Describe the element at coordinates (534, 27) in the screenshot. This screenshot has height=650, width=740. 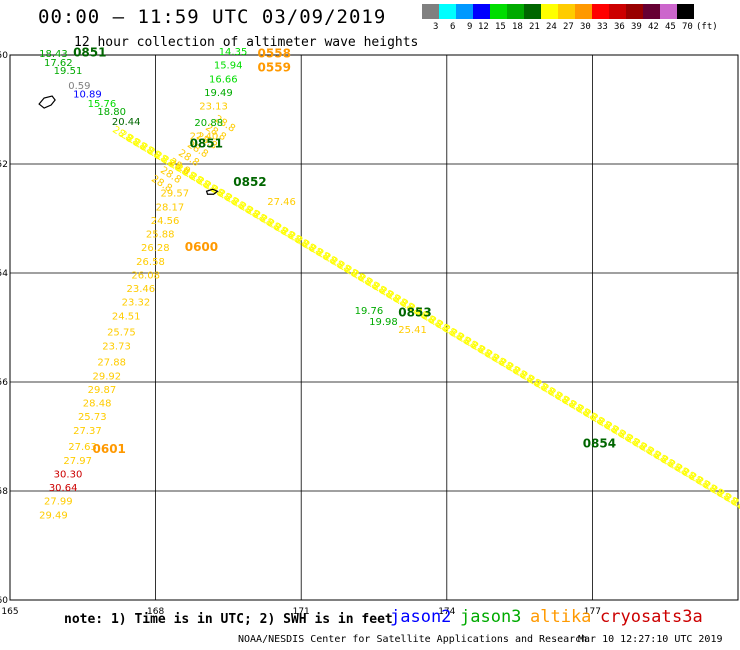
I see `legend-label: 21` at that location.